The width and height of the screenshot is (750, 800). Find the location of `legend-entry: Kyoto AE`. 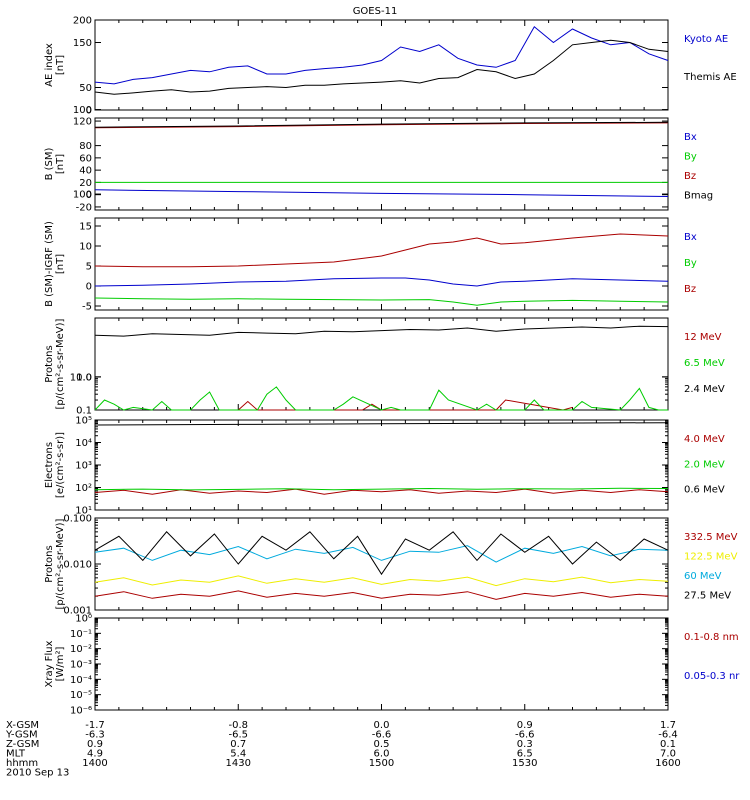

legend-entry: Kyoto AE is located at coordinates (706, 39).